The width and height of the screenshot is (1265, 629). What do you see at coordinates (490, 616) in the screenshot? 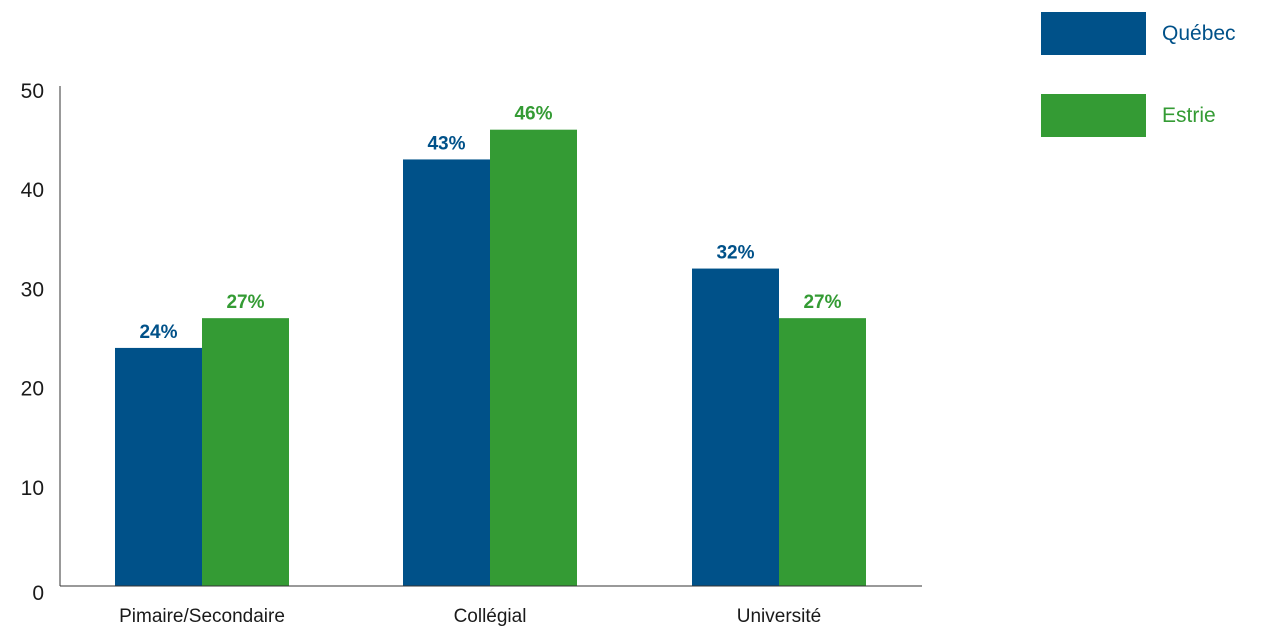
I see `x-category-label: Collégial` at bounding box center [490, 616].